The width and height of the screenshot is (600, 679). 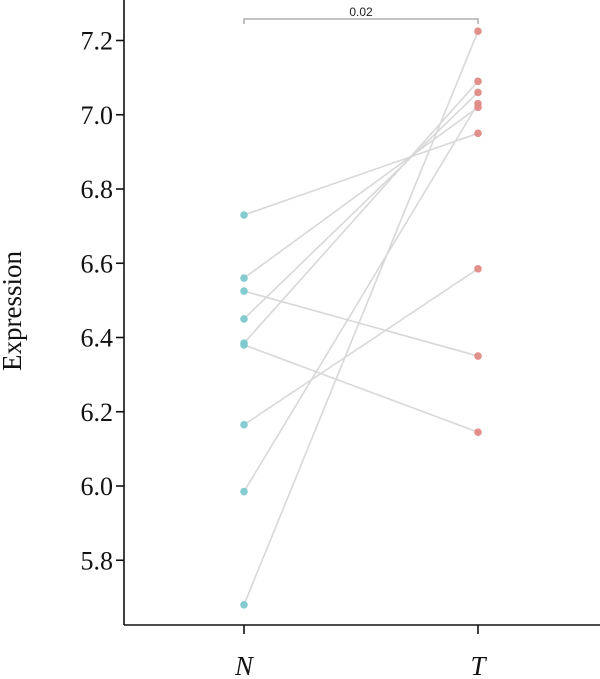 What do you see at coordinates (97, 41) in the screenshot?
I see `y-tick-label: 7.2` at bounding box center [97, 41].